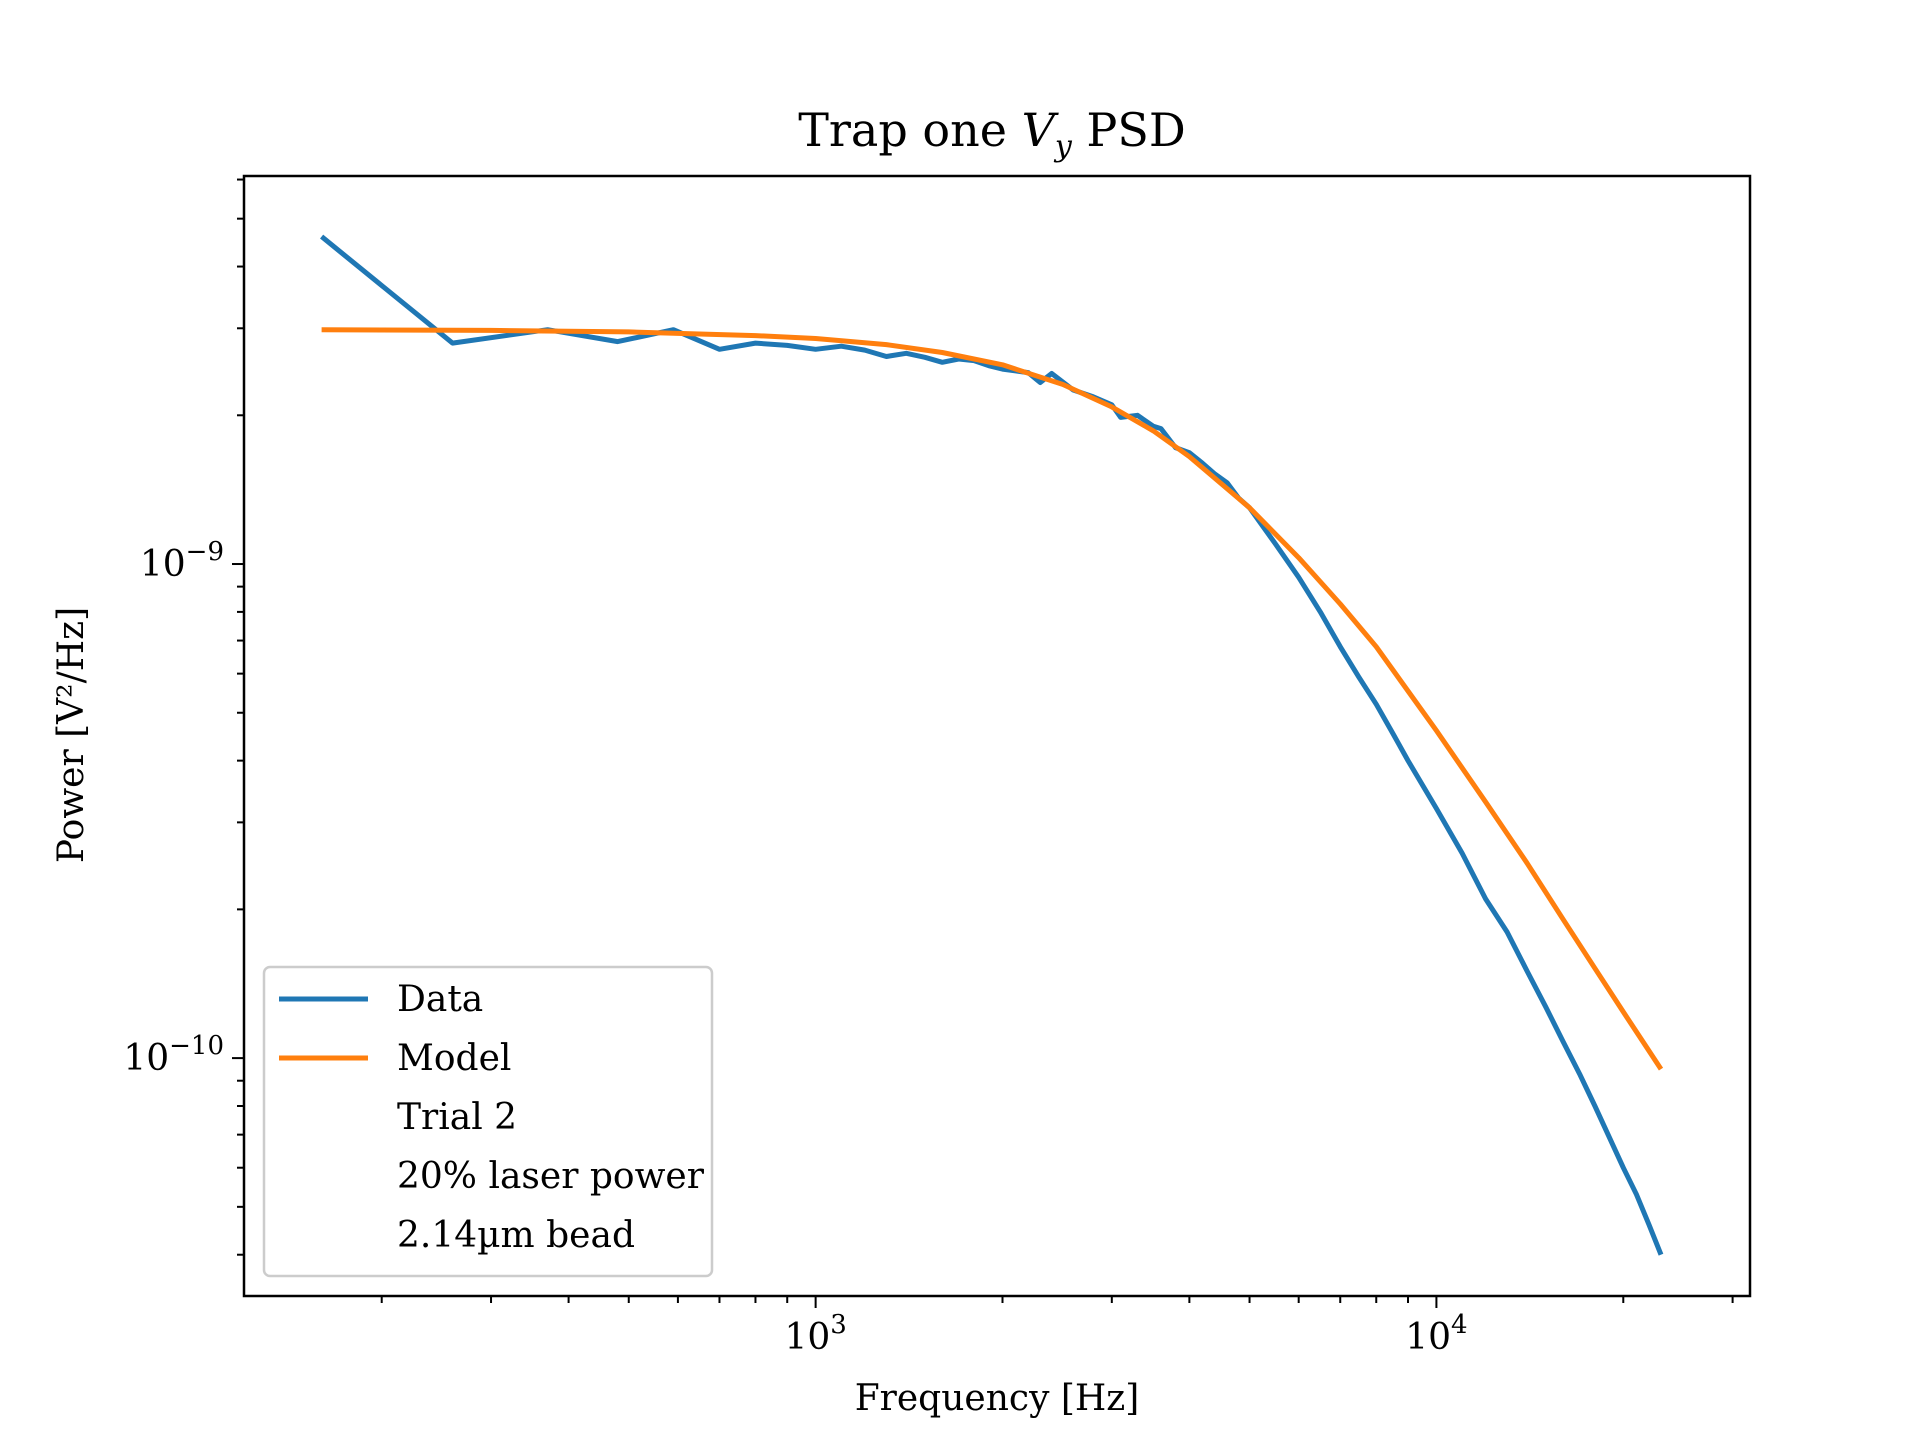  I want to click on y-tick-label: 10−10, so click(173, 1055).